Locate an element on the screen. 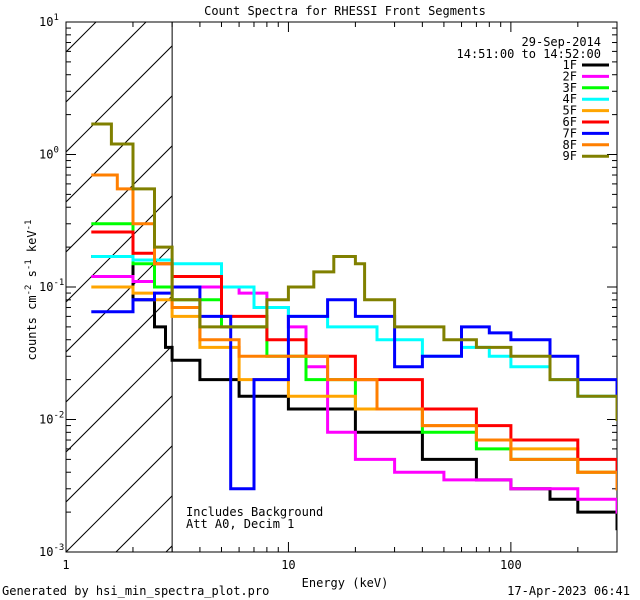 The height and width of the screenshot is (600, 640). legend-label-7f: 7F is located at coordinates (570, 133).